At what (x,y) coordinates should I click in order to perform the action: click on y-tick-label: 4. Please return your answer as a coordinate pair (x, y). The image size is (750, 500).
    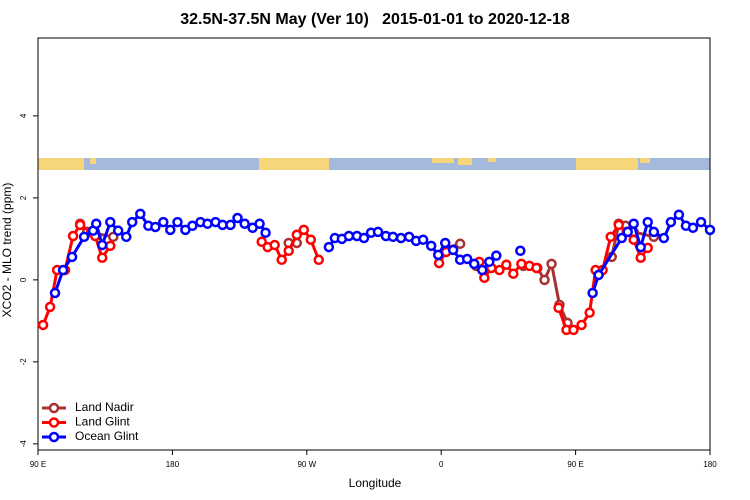
    Looking at the image, I should click on (23, 115).